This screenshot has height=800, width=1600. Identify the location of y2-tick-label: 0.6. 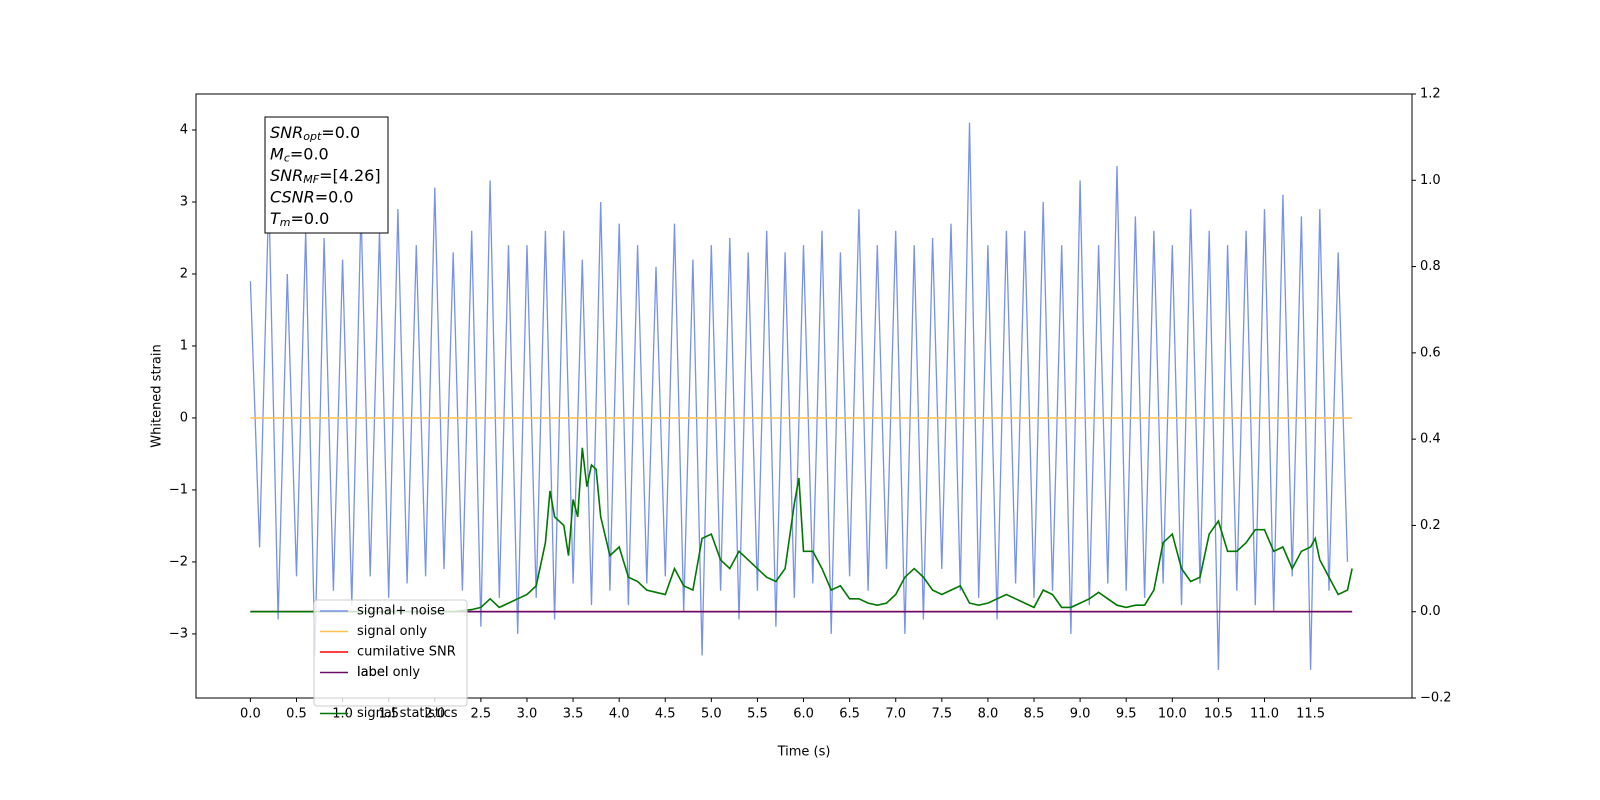
(1430, 352).